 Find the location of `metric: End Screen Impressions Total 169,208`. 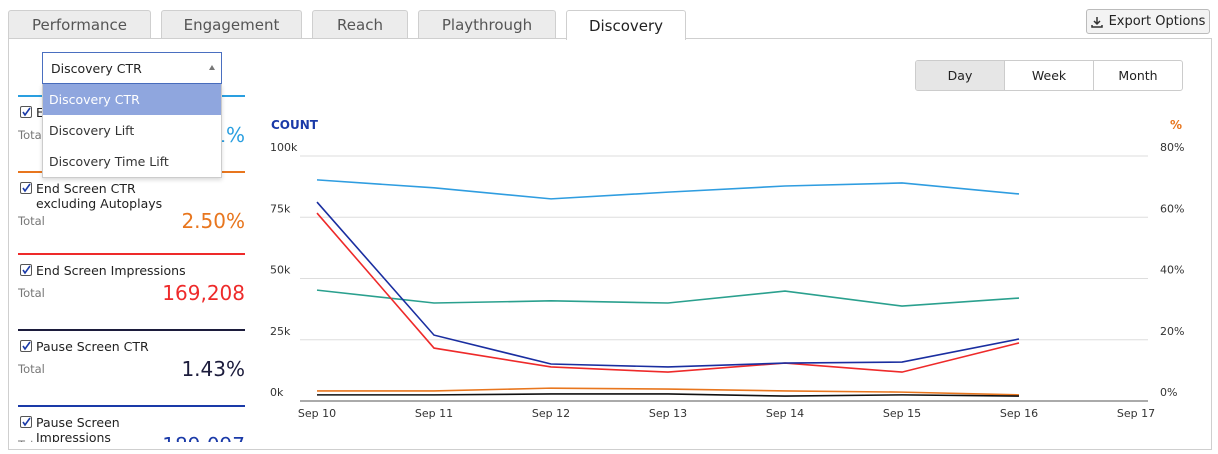

metric: End Screen Impressions Total 169,208 is located at coordinates (131, 291).